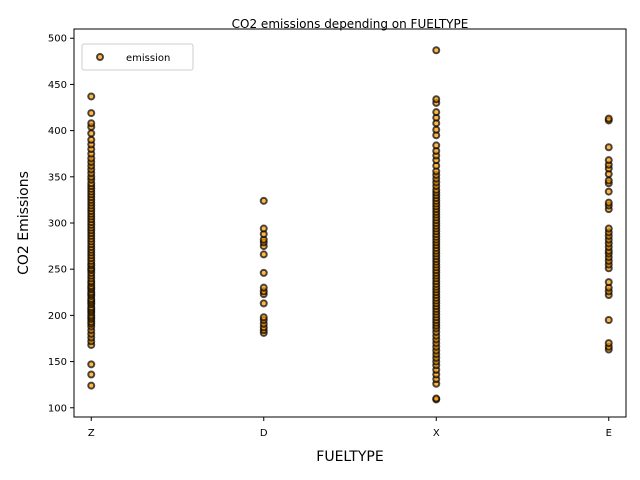  I want to click on y-tick-label: 250, so click(57, 270).